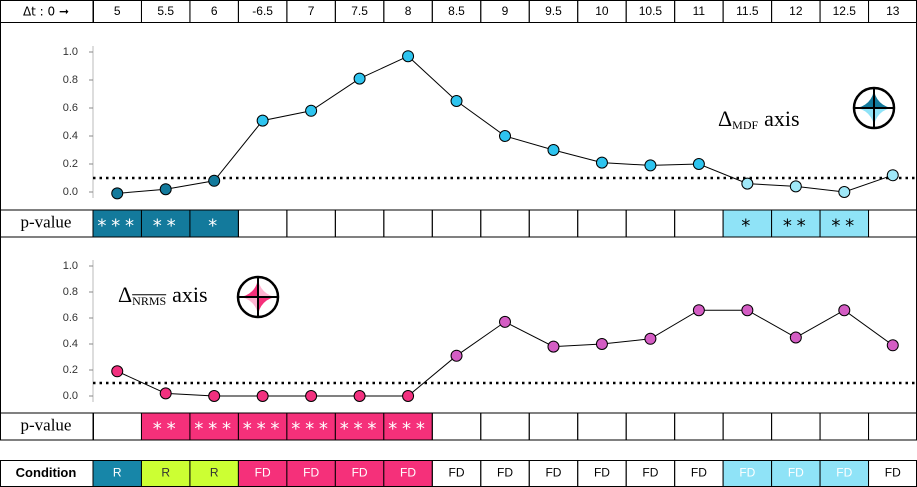  I want to click on x-category-label: 10.5, so click(651, 11).